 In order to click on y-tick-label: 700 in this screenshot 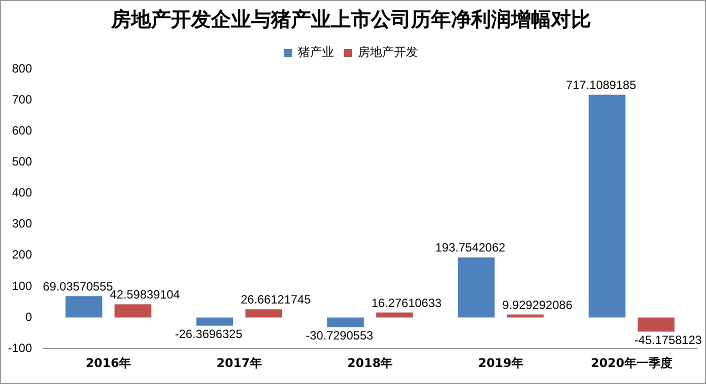, I will do `click(22, 99)`.